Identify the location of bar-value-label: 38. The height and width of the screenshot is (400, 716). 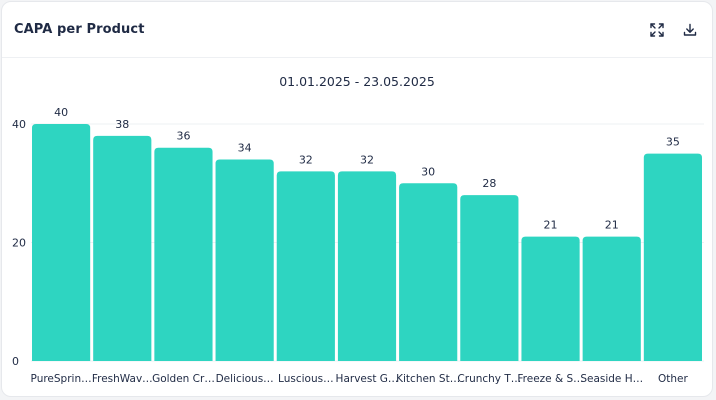
(122, 124).